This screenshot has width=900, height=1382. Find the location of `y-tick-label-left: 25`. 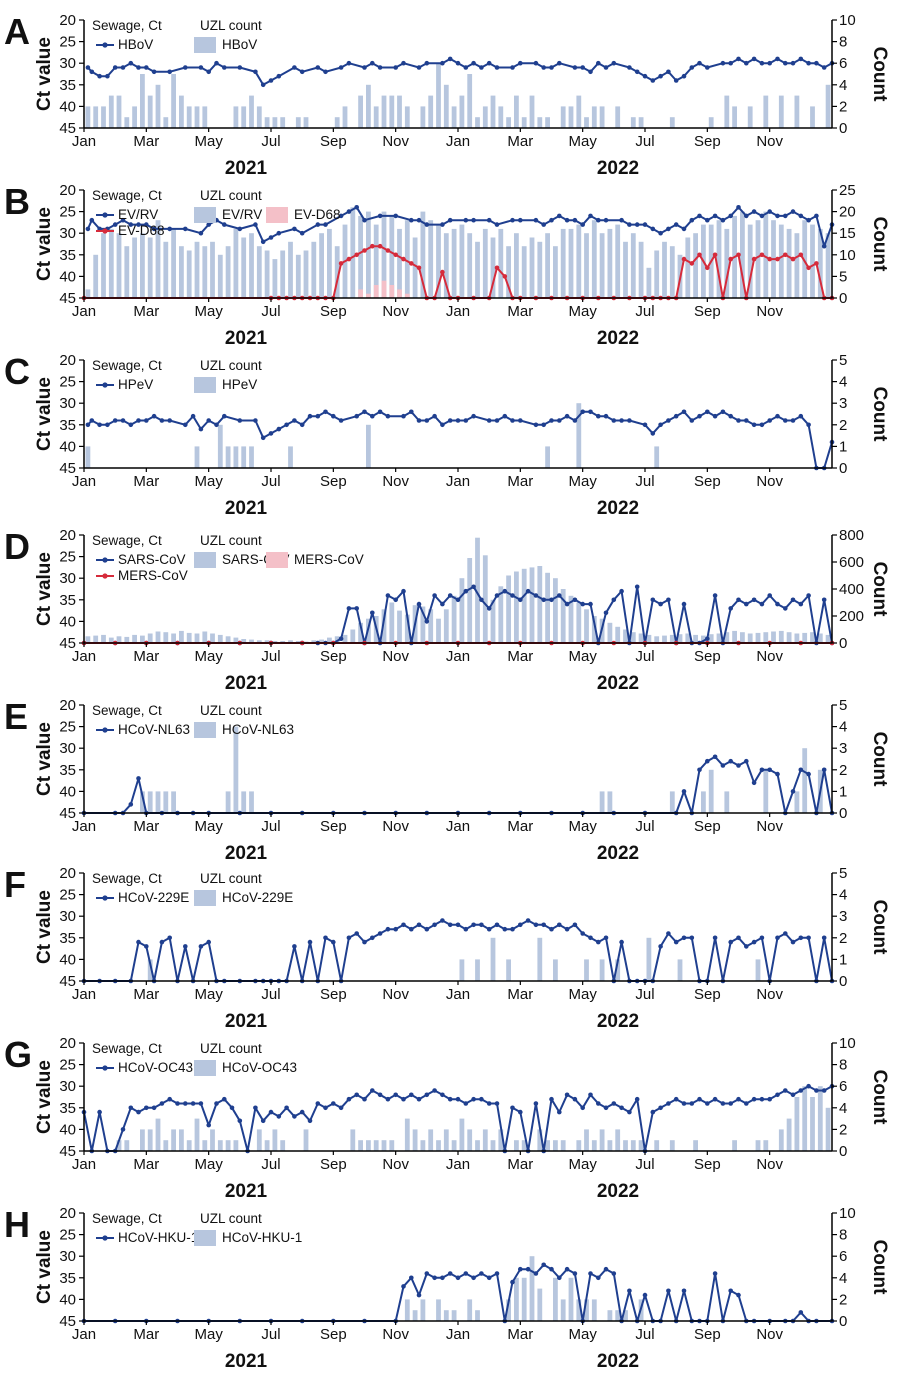

y-tick-label-left: 25 is located at coordinates (67, 212).